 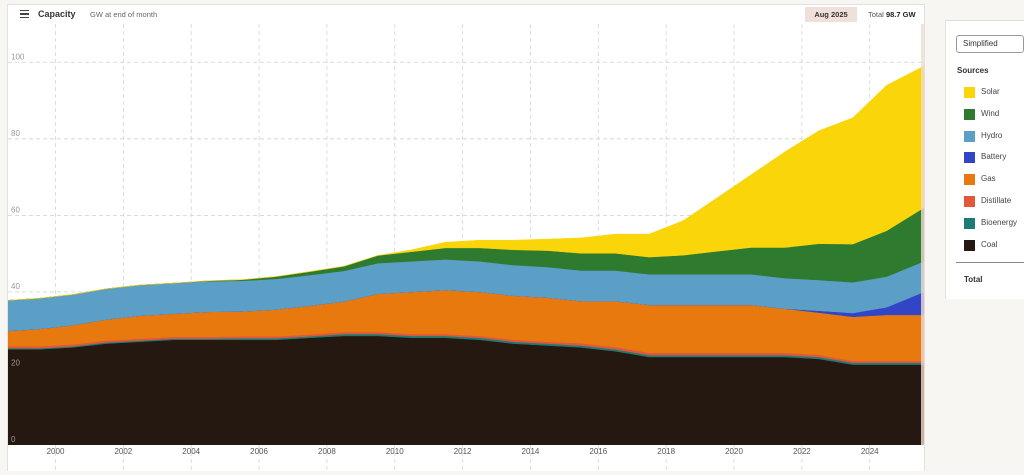 What do you see at coordinates (56, 451) in the screenshot?
I see `x-tick-label: 2000` at bounding box center [56, 451].